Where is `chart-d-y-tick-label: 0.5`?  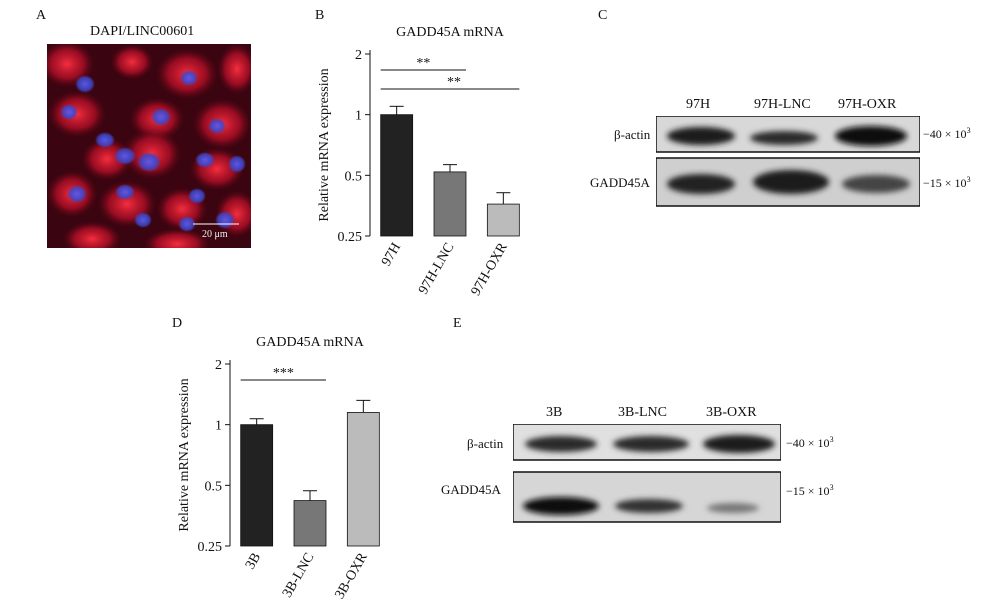 chart-d-y-tick-label: 0.5 is located at coordinates (214, 486).